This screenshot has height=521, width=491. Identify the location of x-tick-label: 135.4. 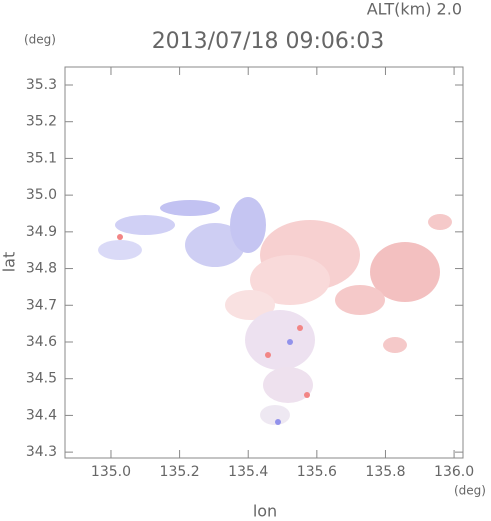
(248, 472).